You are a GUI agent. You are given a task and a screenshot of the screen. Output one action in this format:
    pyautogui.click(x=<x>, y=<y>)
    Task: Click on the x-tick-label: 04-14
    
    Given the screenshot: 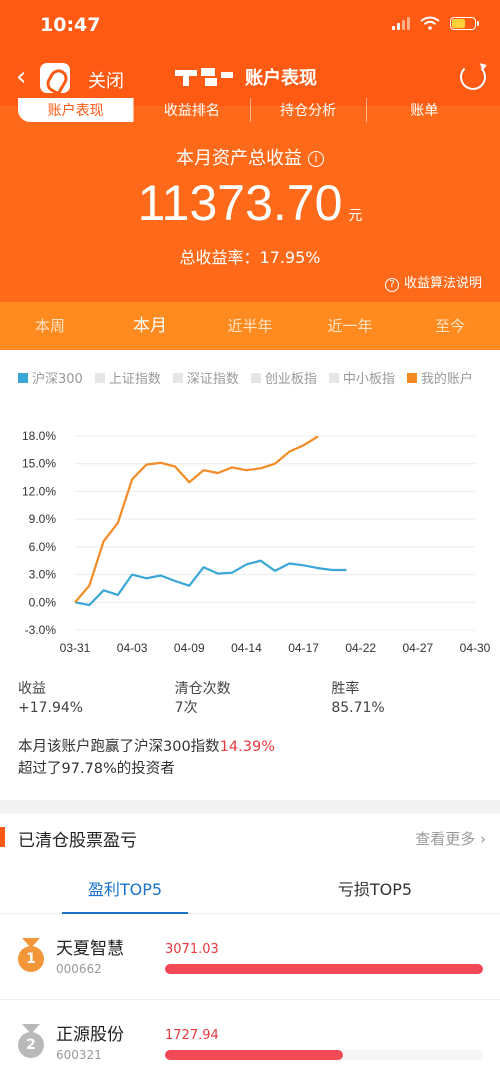 What is the action you would take?
    pyautogui.click(x=246, y=648)
    